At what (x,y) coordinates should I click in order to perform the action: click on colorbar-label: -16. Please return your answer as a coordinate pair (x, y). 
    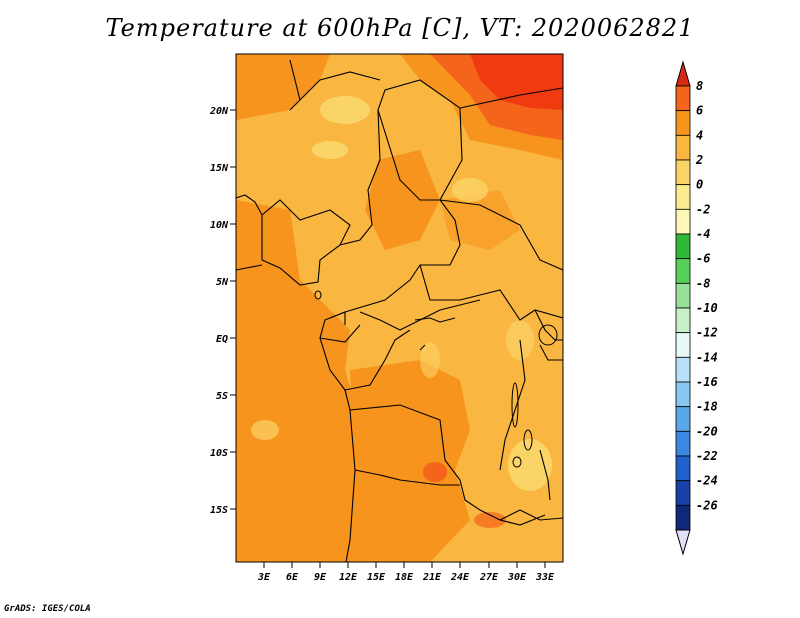
    Looking at the image, I should click on (707, 382).